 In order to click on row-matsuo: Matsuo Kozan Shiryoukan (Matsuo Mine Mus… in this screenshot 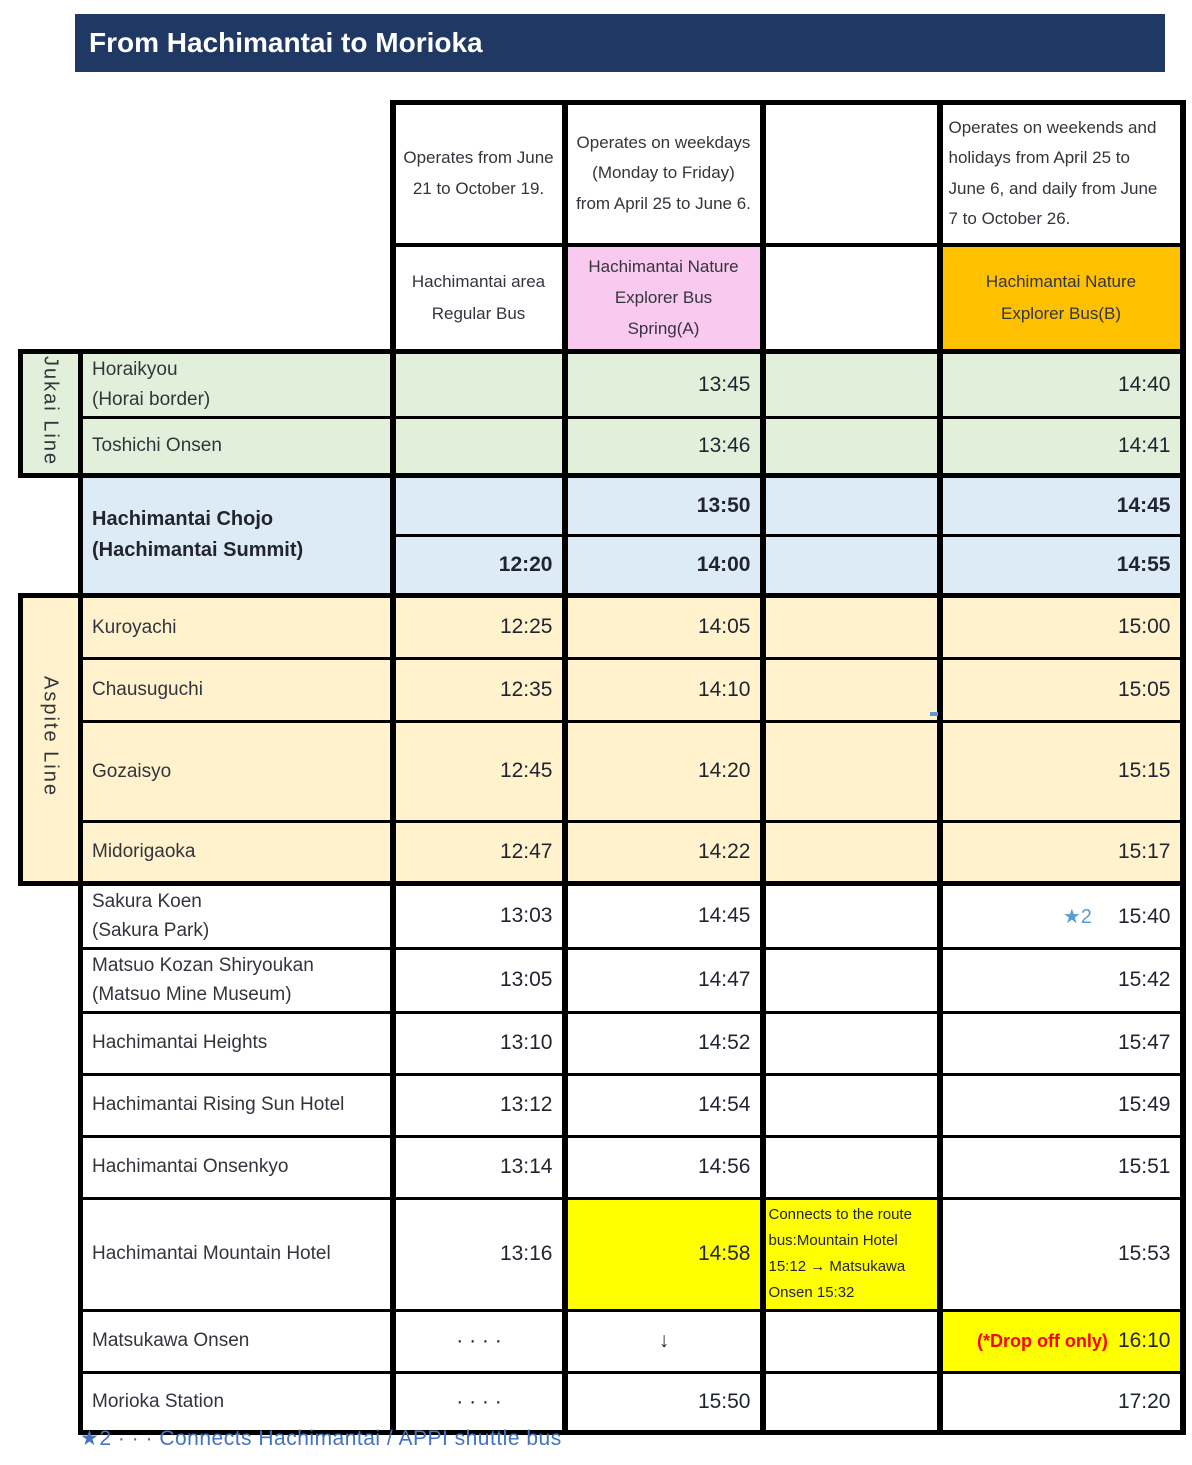, I will do `click(603, 980)`.